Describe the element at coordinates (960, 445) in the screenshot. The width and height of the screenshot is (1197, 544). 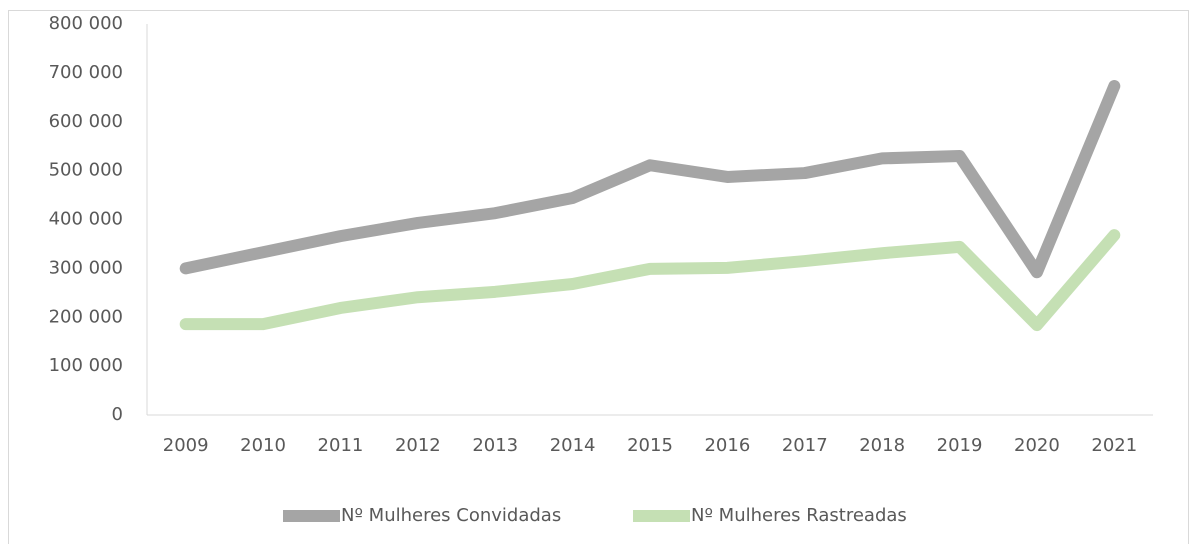
I see `x-tick-label: 2019` at that location.